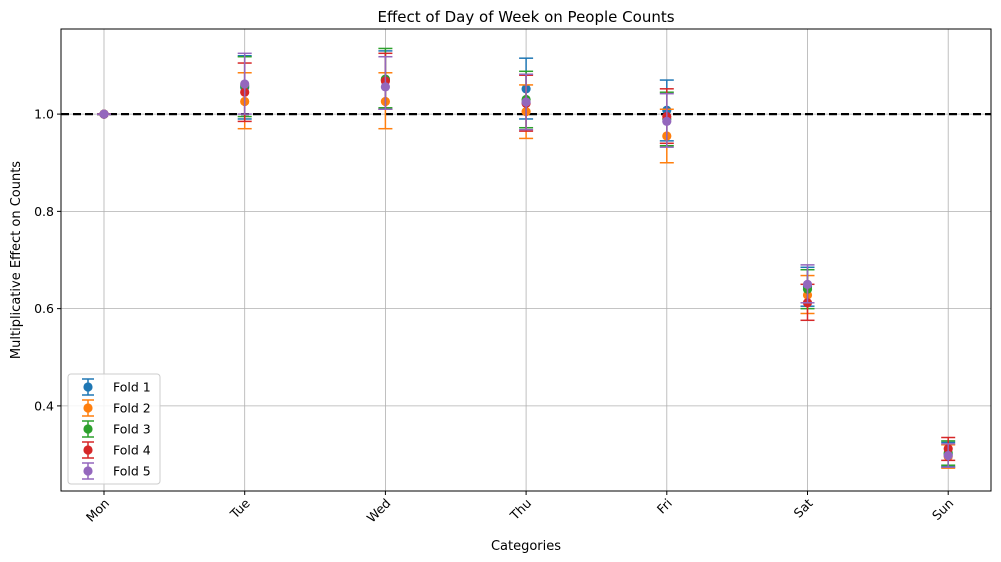  I want to click on x-tick-label: Sun, so click(942, 509).